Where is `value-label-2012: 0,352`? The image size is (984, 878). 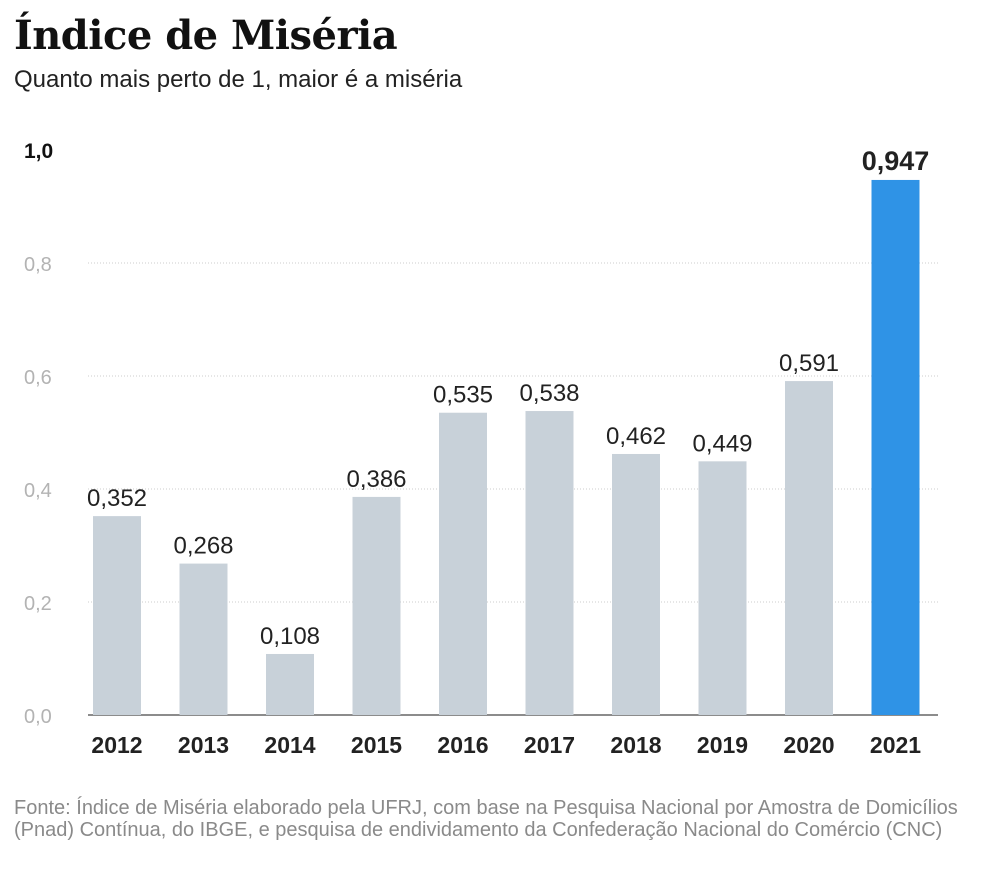 value-label-2012: 0,352 is located at coordinates (117, 498).